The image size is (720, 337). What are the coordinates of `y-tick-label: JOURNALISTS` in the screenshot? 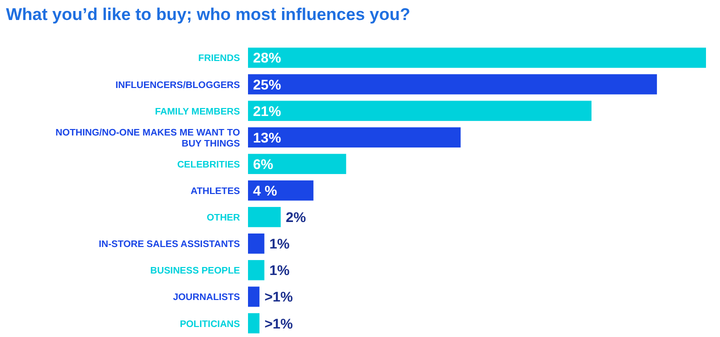 It's located at (206, 298).